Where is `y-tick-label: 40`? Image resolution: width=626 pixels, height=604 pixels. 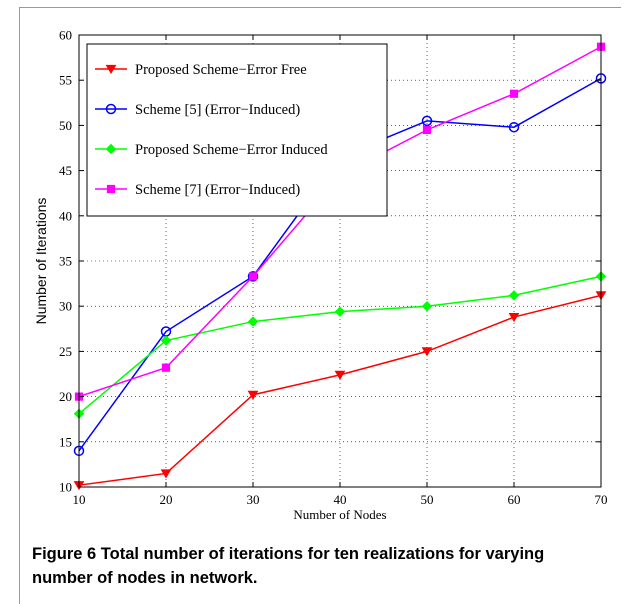
y-tick-label: 40 is located at coordinates (65, 215).